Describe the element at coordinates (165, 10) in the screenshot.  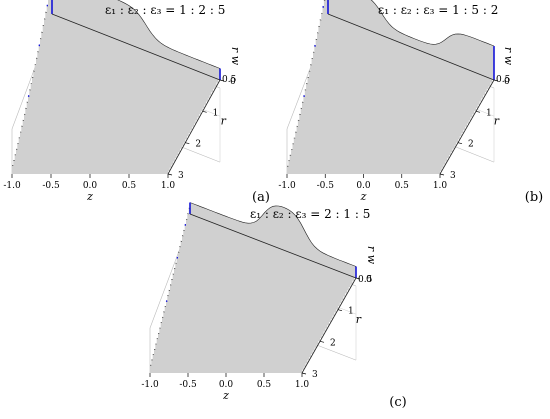
I see `chart-title: ε₁ : ε₂ : ε₃ = 1 : 2 : 5` at that location.